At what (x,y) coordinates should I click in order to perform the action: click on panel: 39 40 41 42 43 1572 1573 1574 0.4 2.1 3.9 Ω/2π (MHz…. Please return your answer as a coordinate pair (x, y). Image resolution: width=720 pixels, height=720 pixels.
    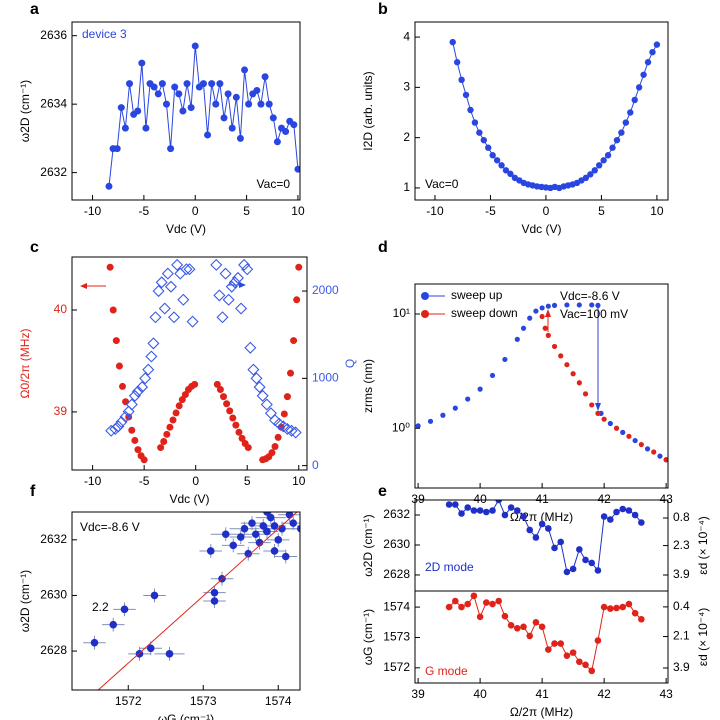
    Looking at the image, I should click on (535, 654).